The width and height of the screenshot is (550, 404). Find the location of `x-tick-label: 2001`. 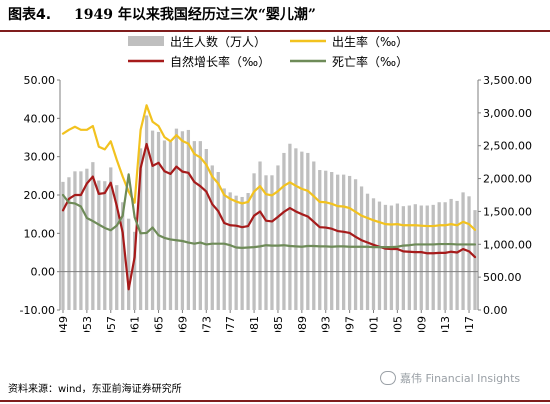

x-tick-label: 2001 is located at coordinates (374, 324).